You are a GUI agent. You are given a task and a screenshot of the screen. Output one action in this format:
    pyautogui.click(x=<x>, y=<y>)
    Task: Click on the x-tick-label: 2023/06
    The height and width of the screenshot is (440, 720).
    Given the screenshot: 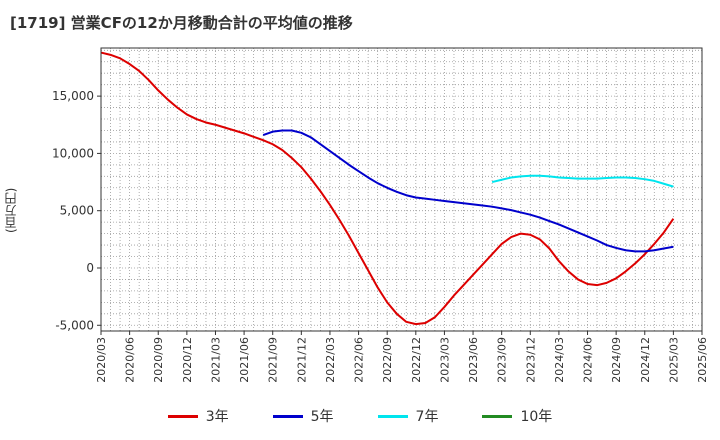 What is the action you would take?
    pyautogui.click(x=473, y=360)
    